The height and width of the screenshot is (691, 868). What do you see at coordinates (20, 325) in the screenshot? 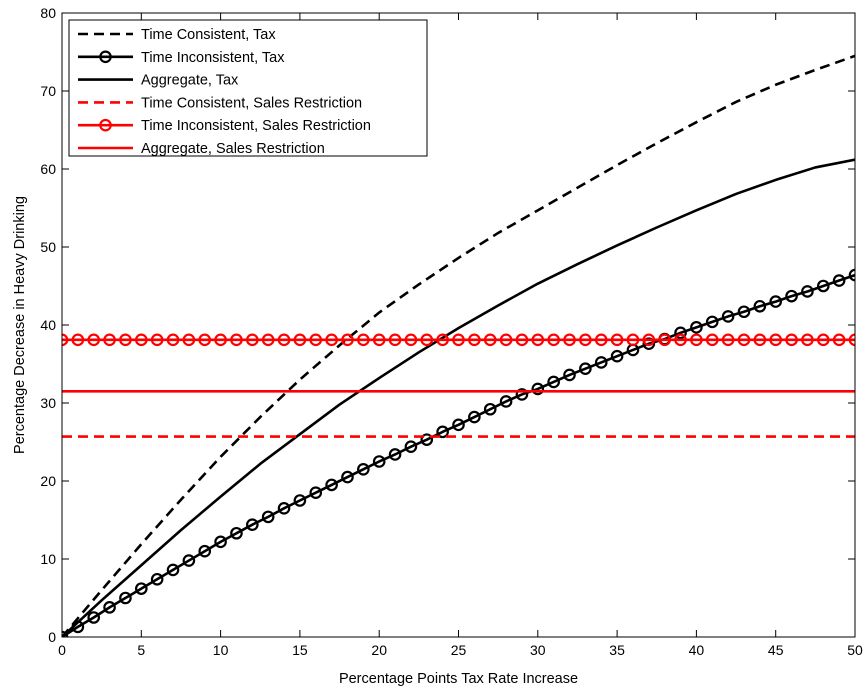
I see `y-axis-label: Percentage Decrease in Heavy Drinking` at bounding box center [20, 325].